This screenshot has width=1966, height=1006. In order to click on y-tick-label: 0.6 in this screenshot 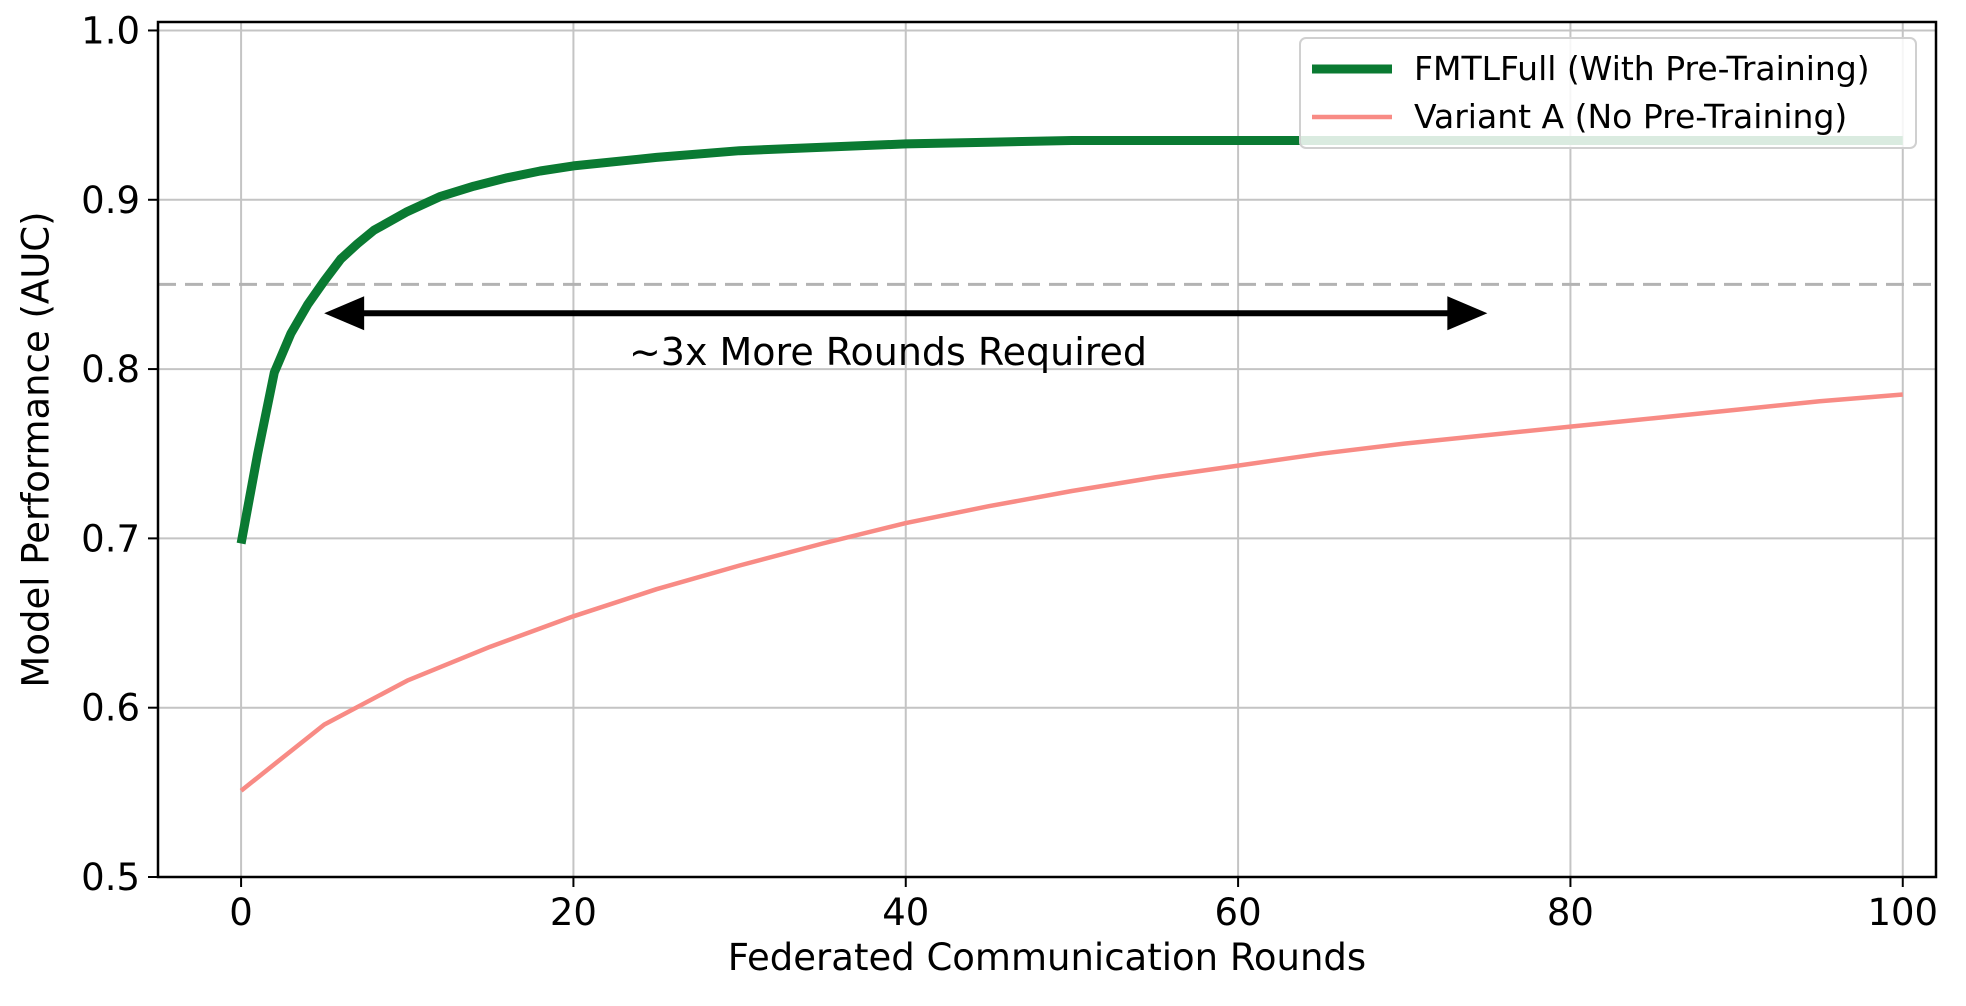, I will do `click(110, 708)`.